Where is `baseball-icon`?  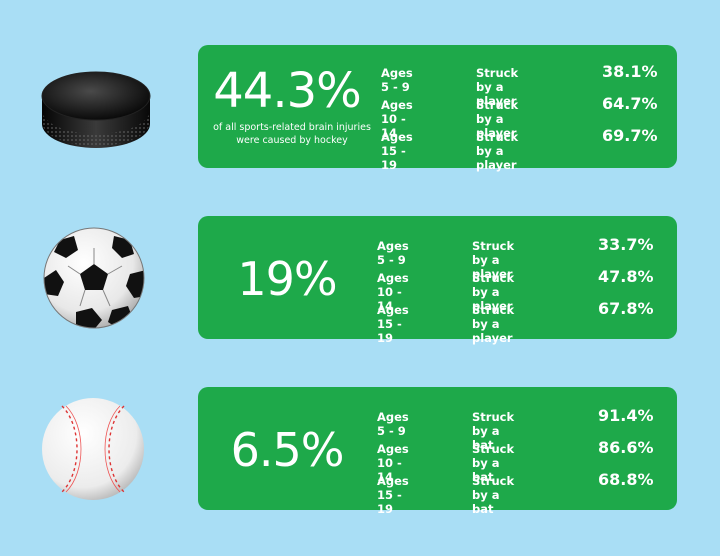 baseball-icon is located at coordinates (93, 449).